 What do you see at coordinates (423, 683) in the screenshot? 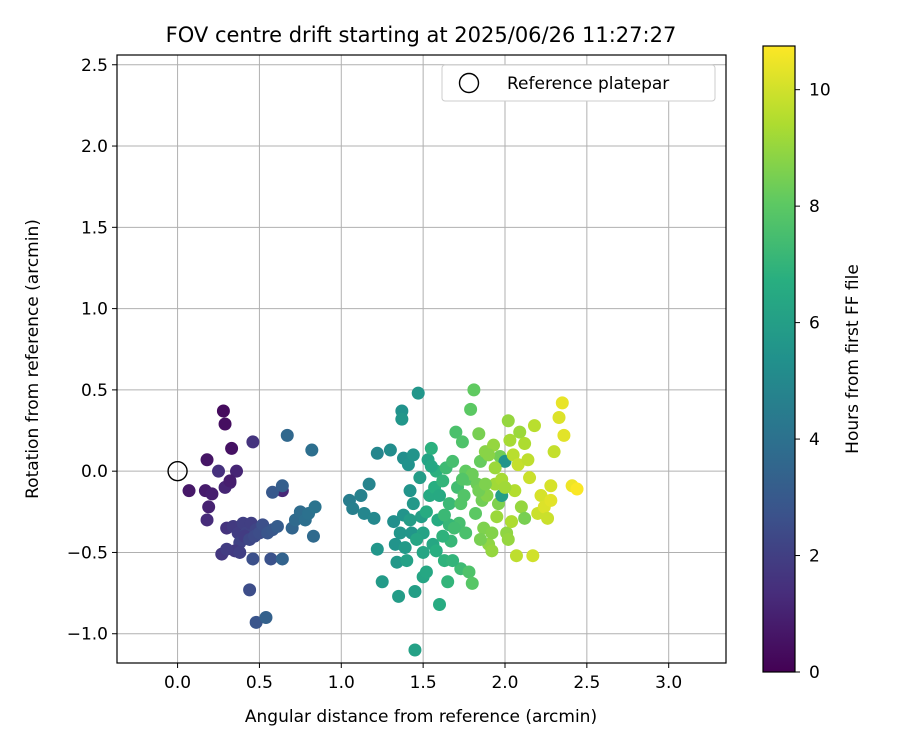
I see `x-tick-label: 1.5` at bounding box center [423, 683].